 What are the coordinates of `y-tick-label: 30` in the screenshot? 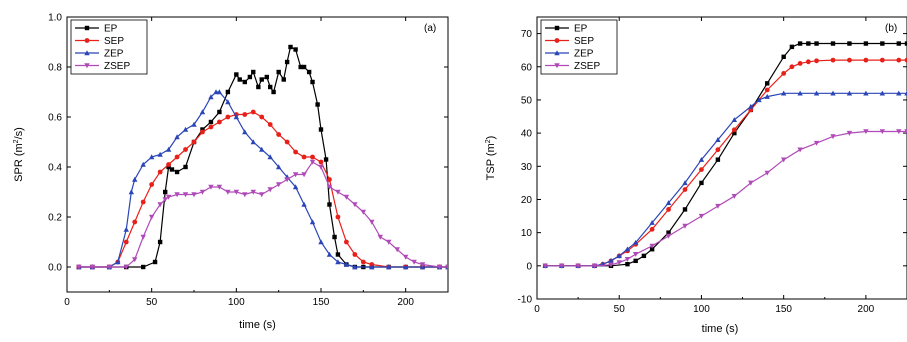 It's located at (527, 167).